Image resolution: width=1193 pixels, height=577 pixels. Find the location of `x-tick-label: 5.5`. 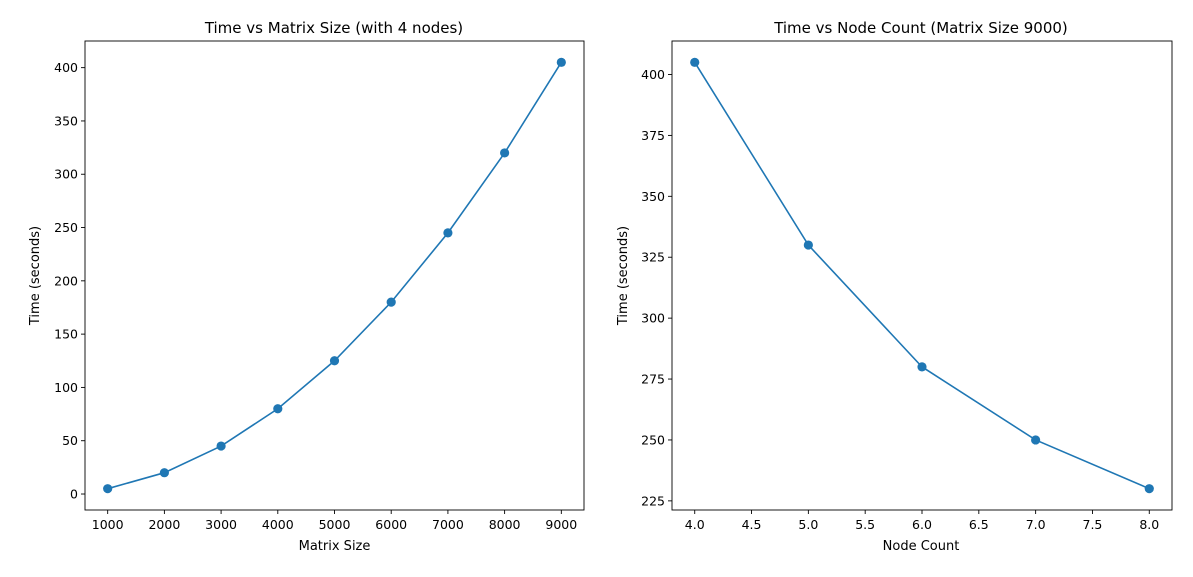

x-tick-label: 5.5 is located at coordinates (865, 524).